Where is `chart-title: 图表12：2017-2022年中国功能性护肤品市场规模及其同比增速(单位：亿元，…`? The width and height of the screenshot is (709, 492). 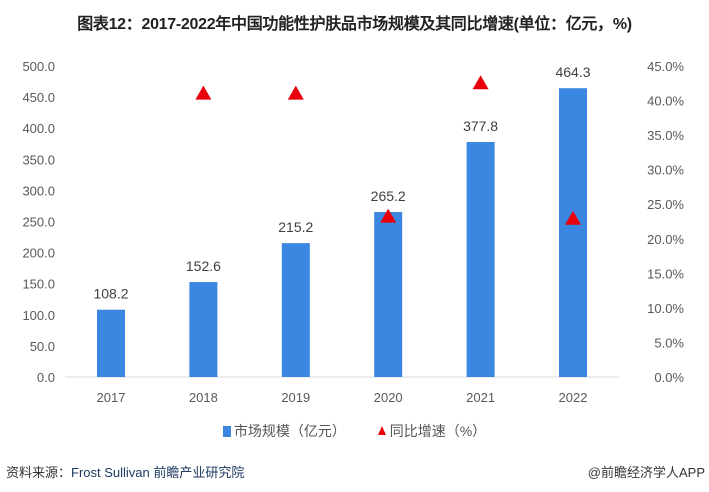
chart-title: 图表12：2017-2022年中国功能性护肤品市场规模及其同比增速(单位：亿元，… is located at coordinates (354, 24).